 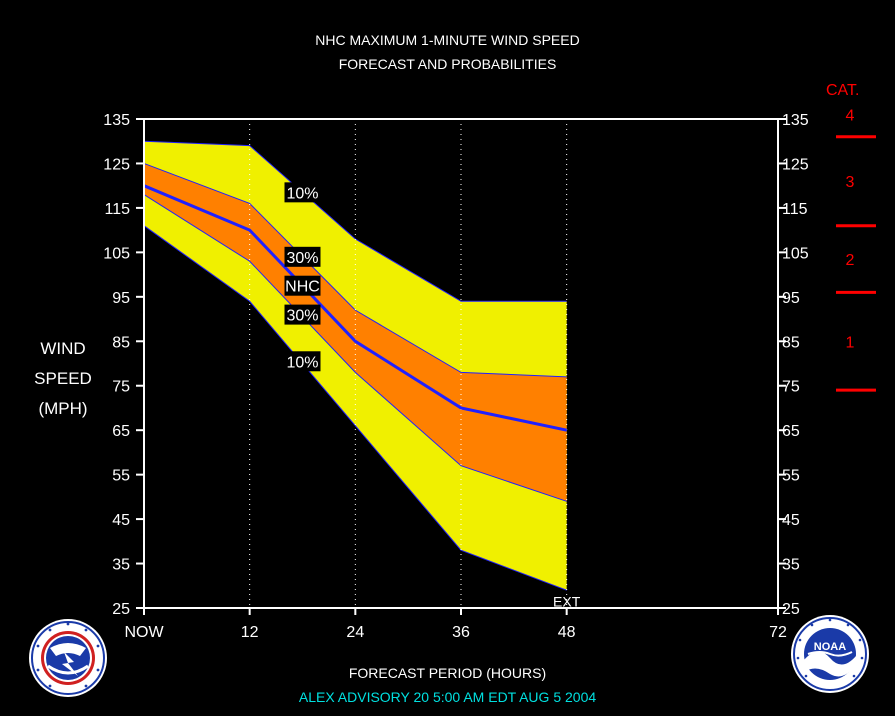 What do you see at coordinates (355, 632) in the screenshot?
I see `x-tick-label: 24` at bounding box center [355, 632].